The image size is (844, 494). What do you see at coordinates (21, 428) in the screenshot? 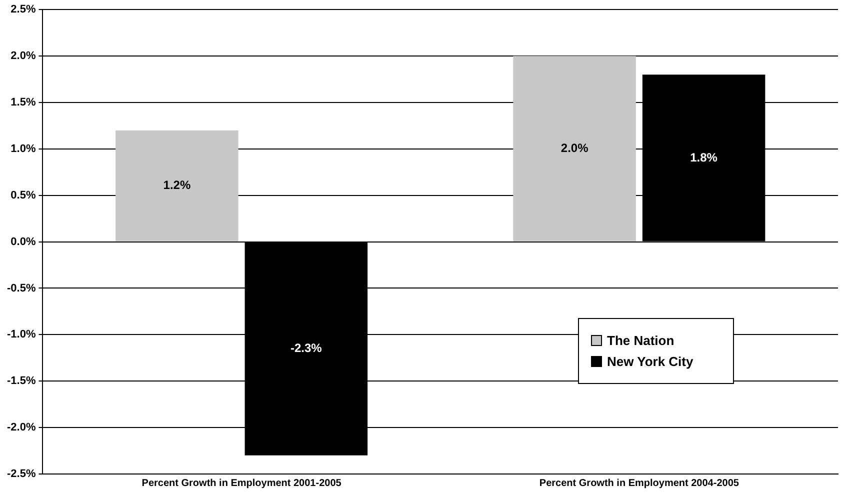
I see `y-tick-label: -2.0%` at bounding box center [21, 428].